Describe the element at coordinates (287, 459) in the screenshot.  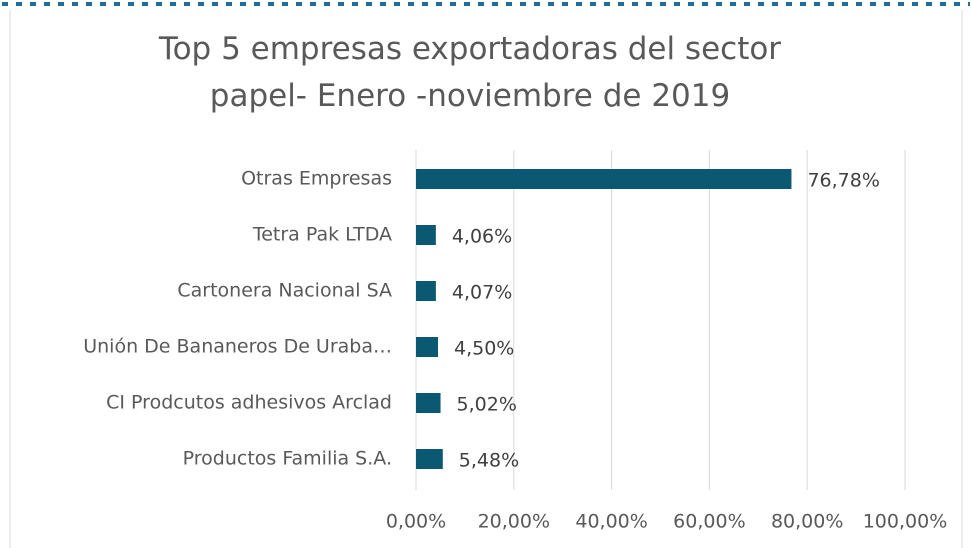
I see `y-tick-label: Productos Familia S.A.` at that location.